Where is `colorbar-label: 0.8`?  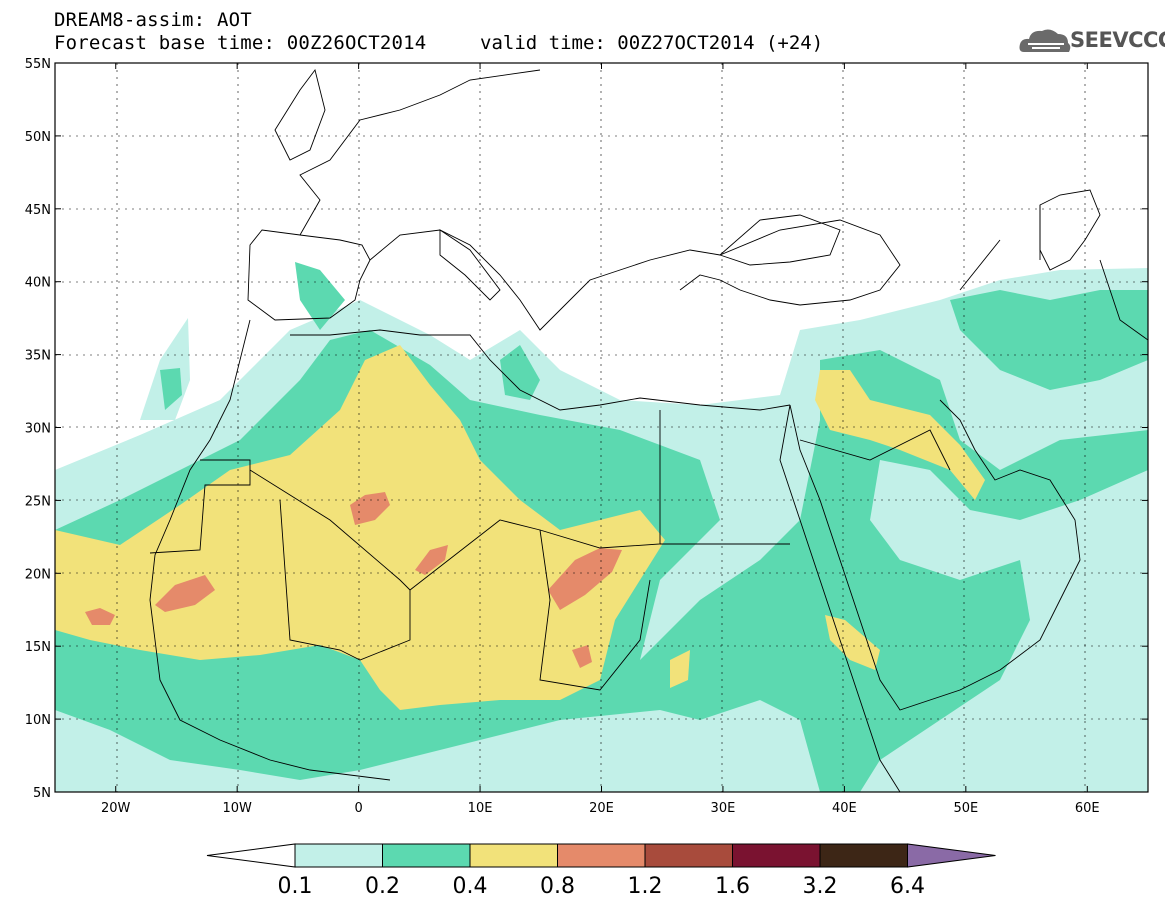 colorbar-label: 0.8 is located at coordinates (557, 886).